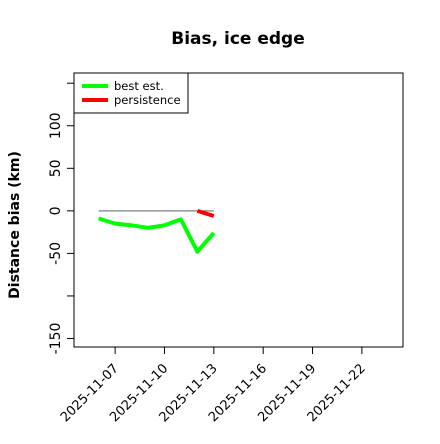  Describe the element at coordinates (56, 339) in the screenshot. I see `y-tick-label: -150` at that location.